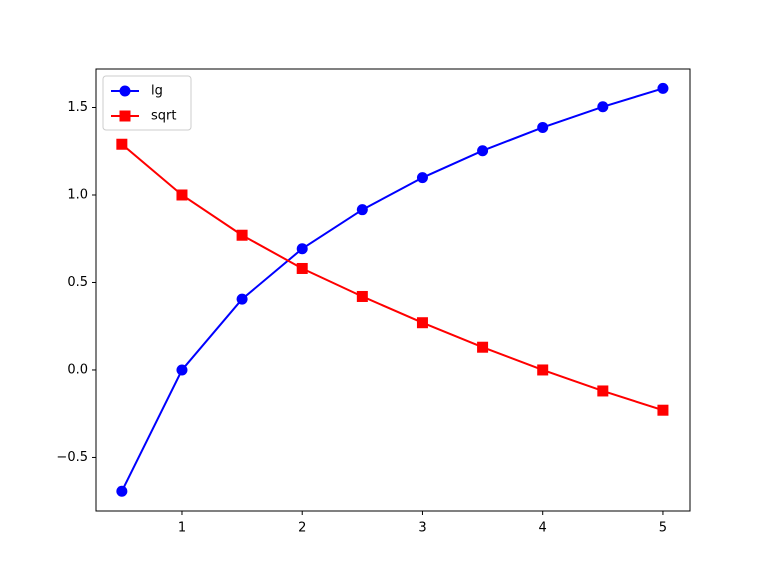  What do you see at coordinates (77, 107) in the screenshot?
I see `y-tick-label: 1.5` at bounding box center [77, 107].